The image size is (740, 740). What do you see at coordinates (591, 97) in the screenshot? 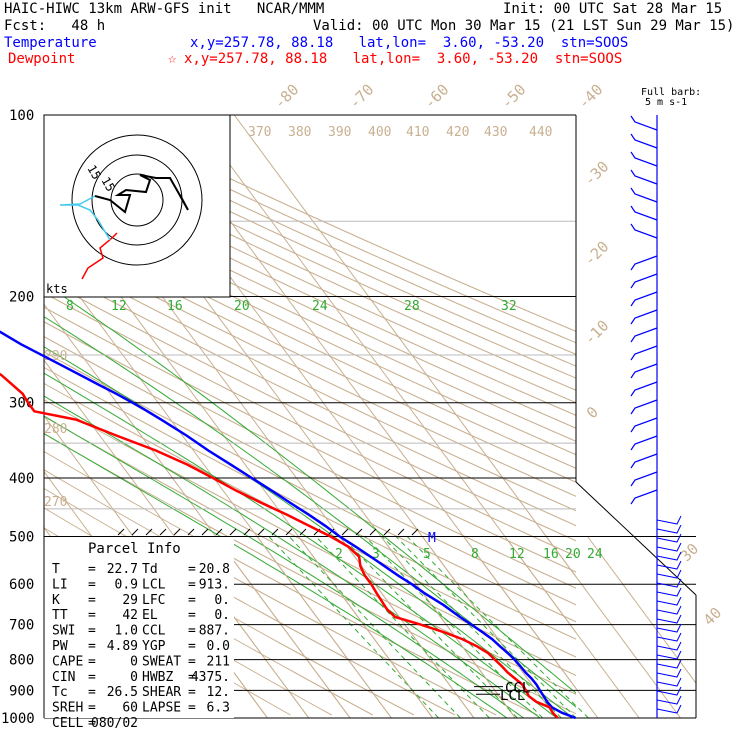
I see `isotherm-label: -40` at bounding box center [591, 97].